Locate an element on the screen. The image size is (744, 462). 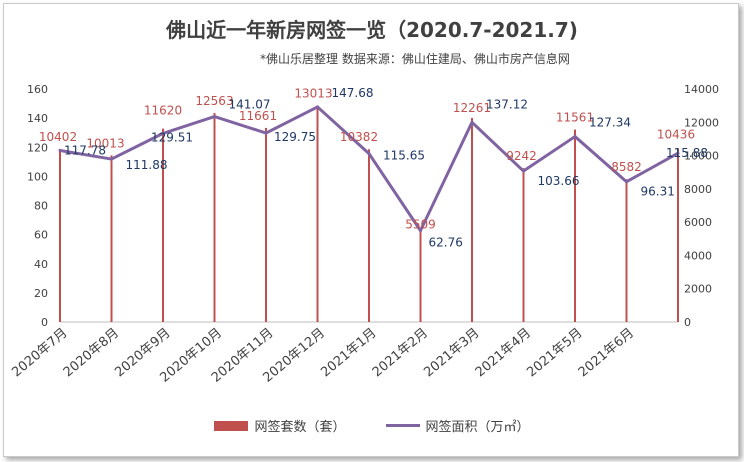
line-value-label: 115.88 is located at coordinates (687, 153).